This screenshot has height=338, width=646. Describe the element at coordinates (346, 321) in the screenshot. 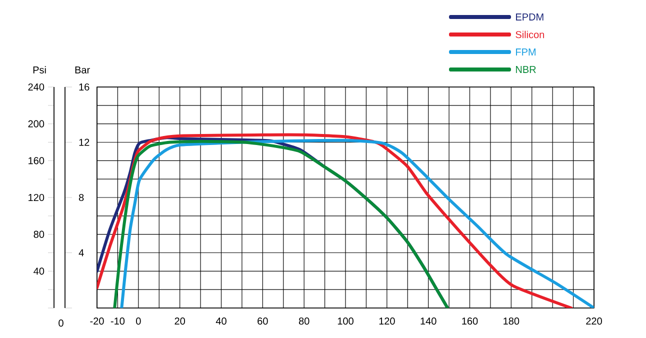

I see `x-tick-label: 100` at that location.